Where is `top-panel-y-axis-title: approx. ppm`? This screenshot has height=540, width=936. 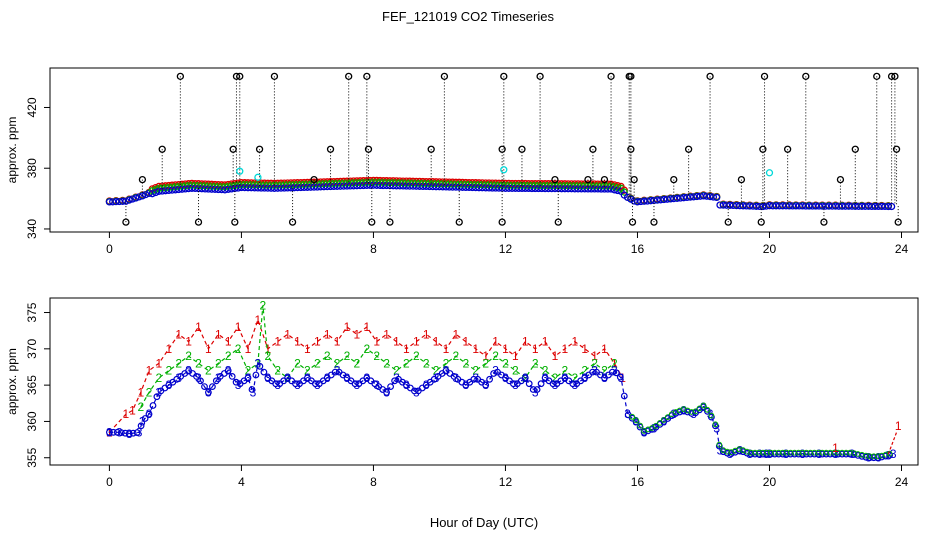
top-panel-y-axis-title: approx. ppm is located at coordinates (12, 150).